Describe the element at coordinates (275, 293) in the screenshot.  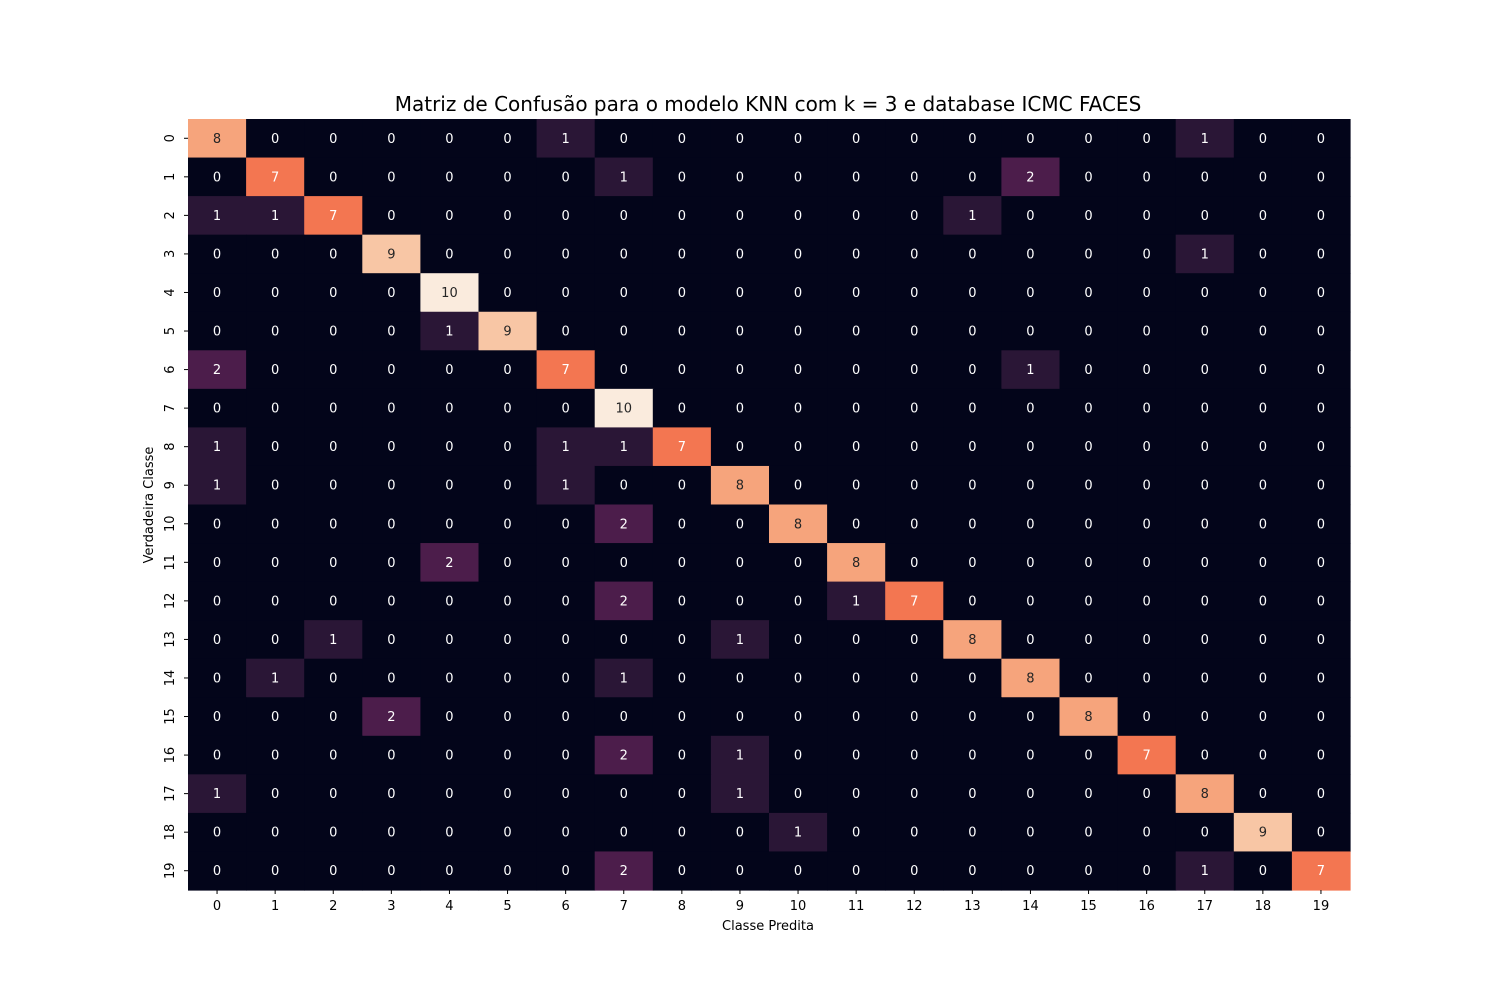
I see `heatmap-cell-r4-c1` at that location.